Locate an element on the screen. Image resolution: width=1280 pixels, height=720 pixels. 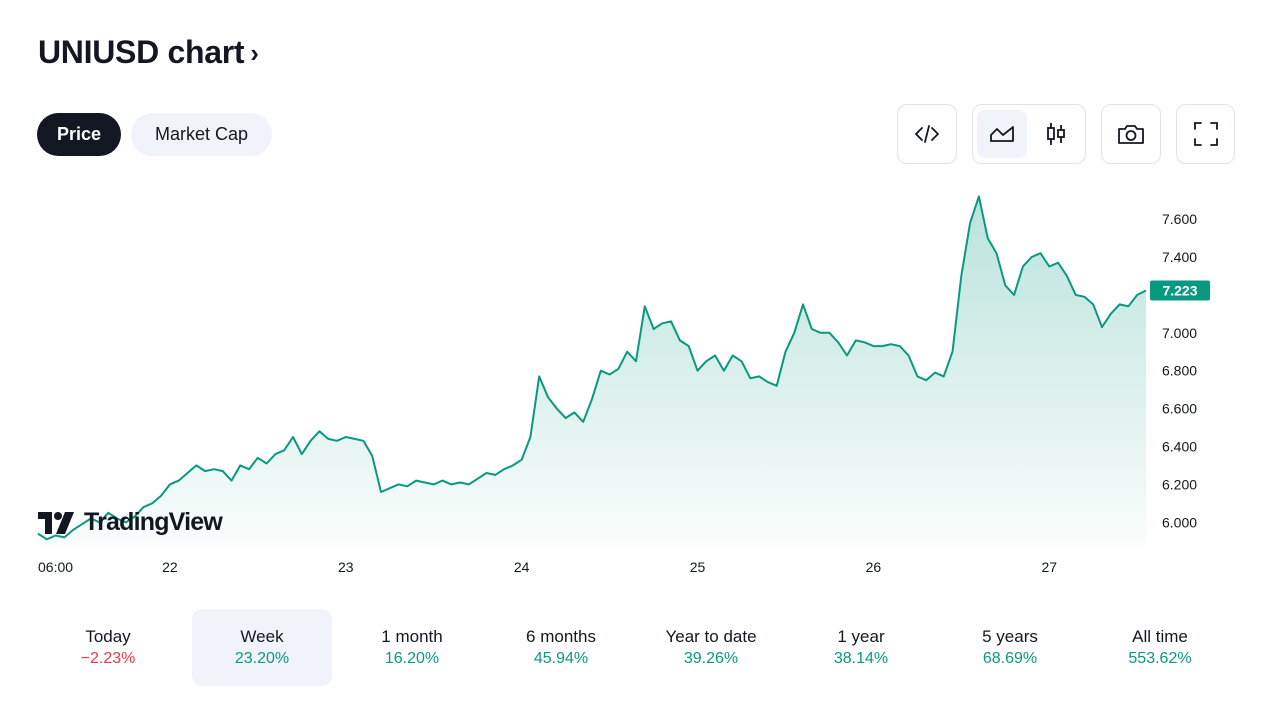
tradingview-logo-text: TradingView is located at coordinates (153, 522).